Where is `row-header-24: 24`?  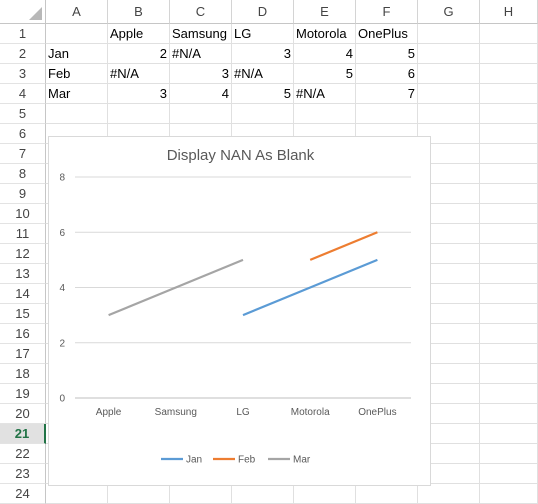 row-header-24: 24 is located at coordinates (23, 494).